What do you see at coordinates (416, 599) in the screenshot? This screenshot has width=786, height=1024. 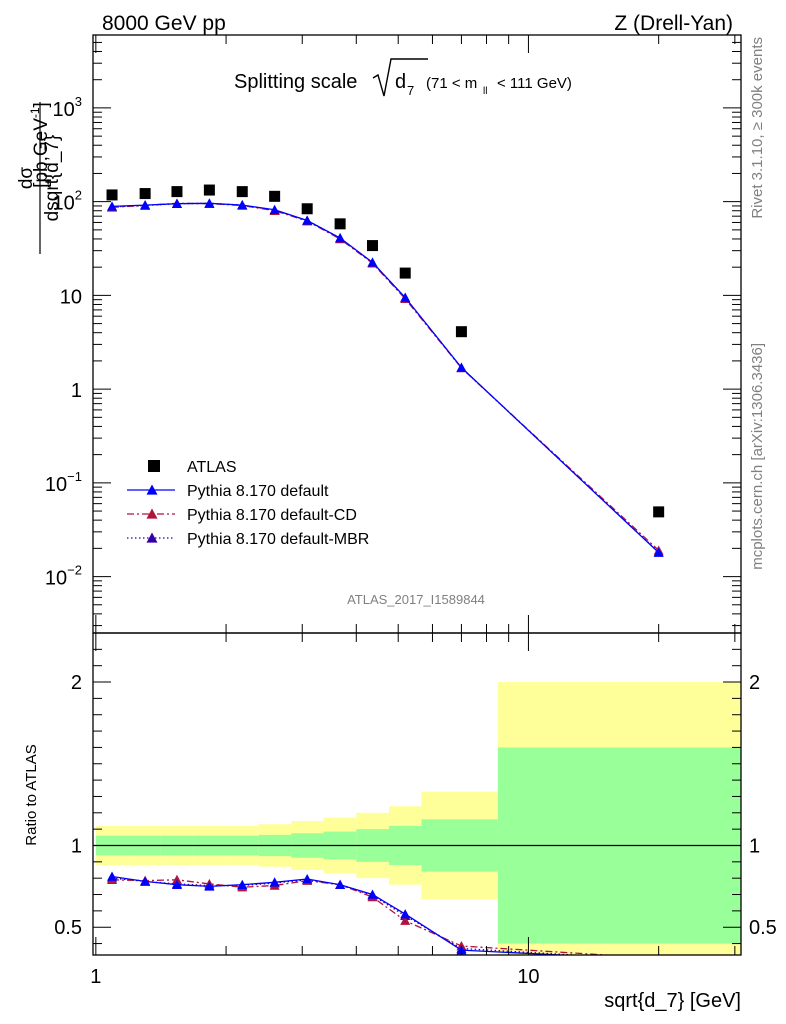 I see `analysis-id: ATLAS_2017_I1589844` at bounding box center [416, 599].